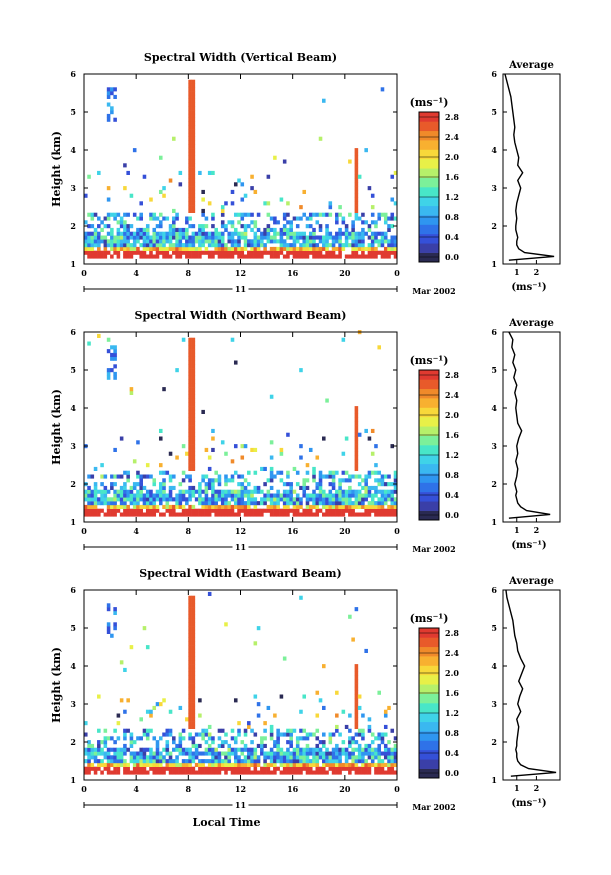 This screenshot has width=611, height=875. What do you see at coordinates (494, 666) in the screenshot?
I see `average-y-tick-label: 4` at bounding box center [494, 666].